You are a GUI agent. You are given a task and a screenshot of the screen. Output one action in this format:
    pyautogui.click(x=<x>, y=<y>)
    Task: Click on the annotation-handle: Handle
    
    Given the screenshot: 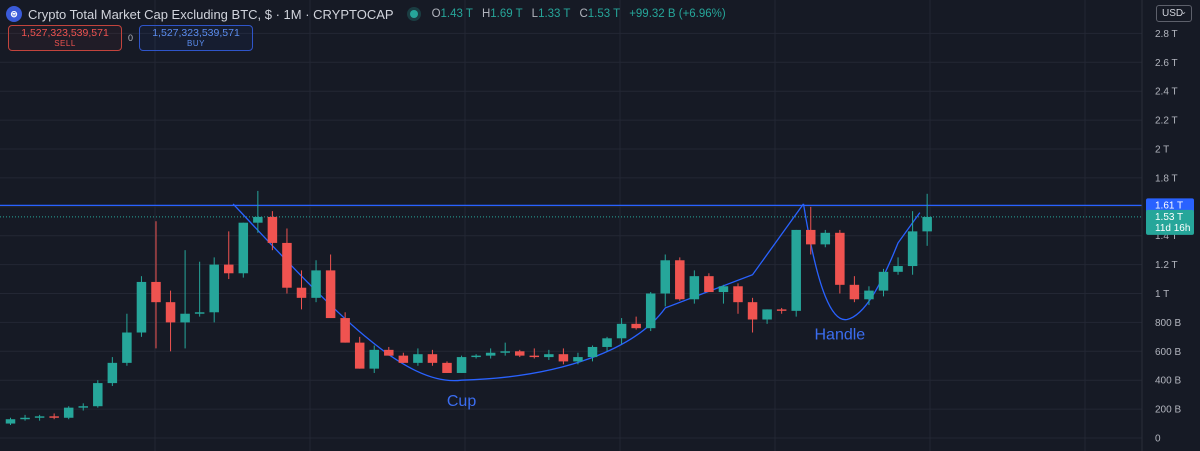 What is the action you would take?
    pyautogui.click(x=839, y=335)
    